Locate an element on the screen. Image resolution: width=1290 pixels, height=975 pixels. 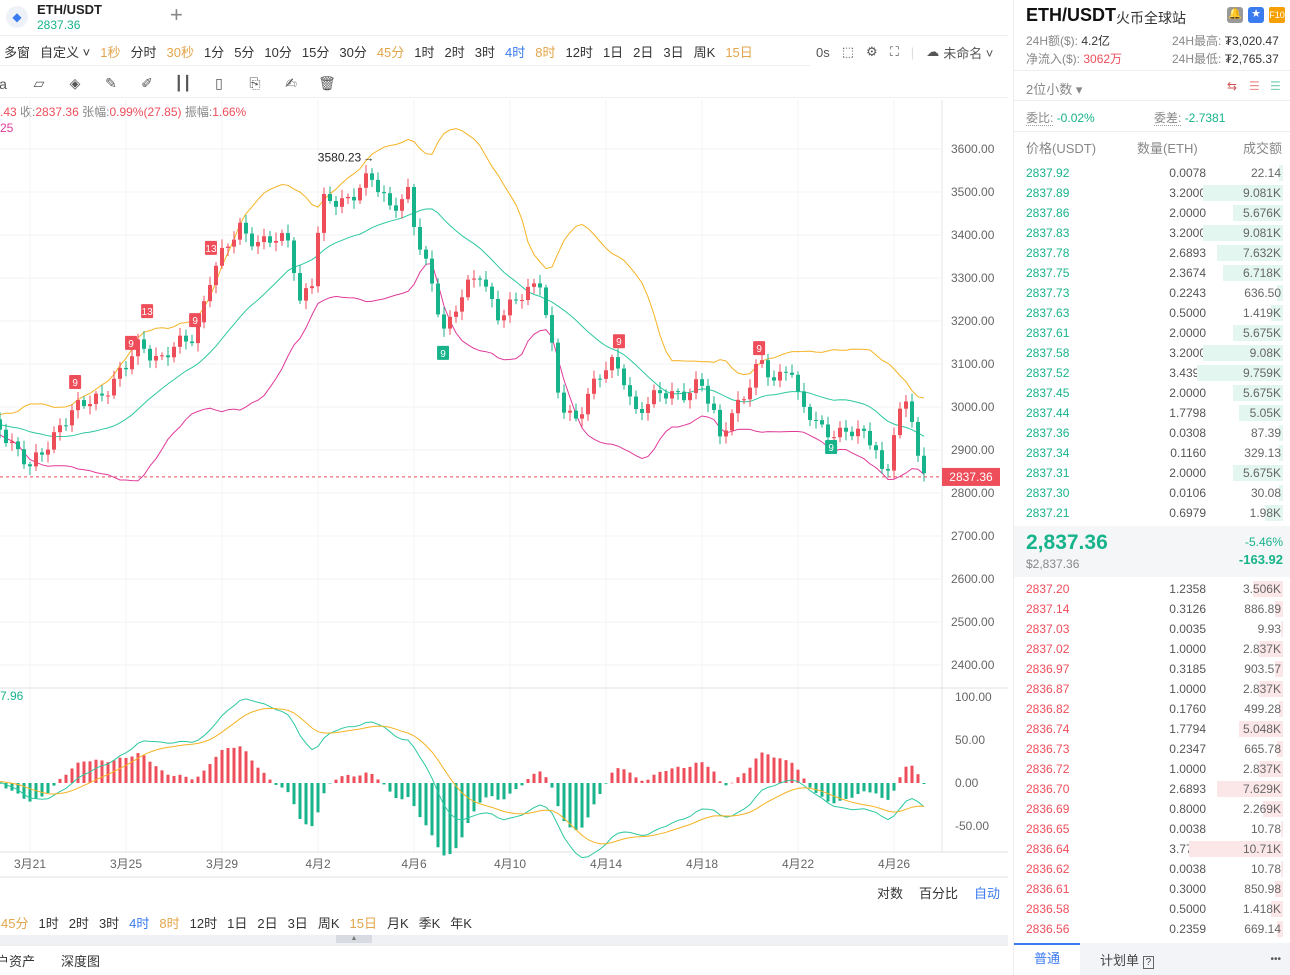
timeframe-option: 15日 is located at coordinates (739, 52).